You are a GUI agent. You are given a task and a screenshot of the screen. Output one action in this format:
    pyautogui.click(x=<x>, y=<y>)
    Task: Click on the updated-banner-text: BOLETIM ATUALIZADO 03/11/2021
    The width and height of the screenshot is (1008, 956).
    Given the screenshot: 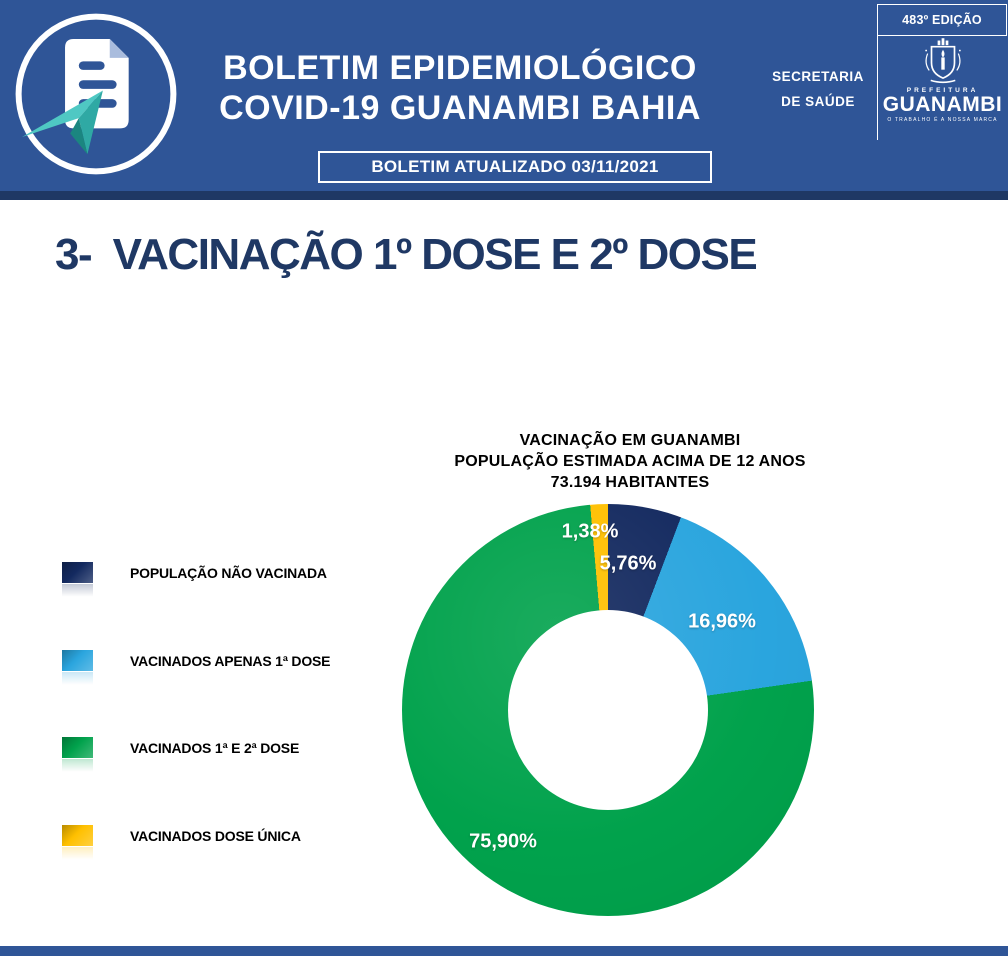 What is the action you would take?
    pyautogui.click(x=515, y=166)
    